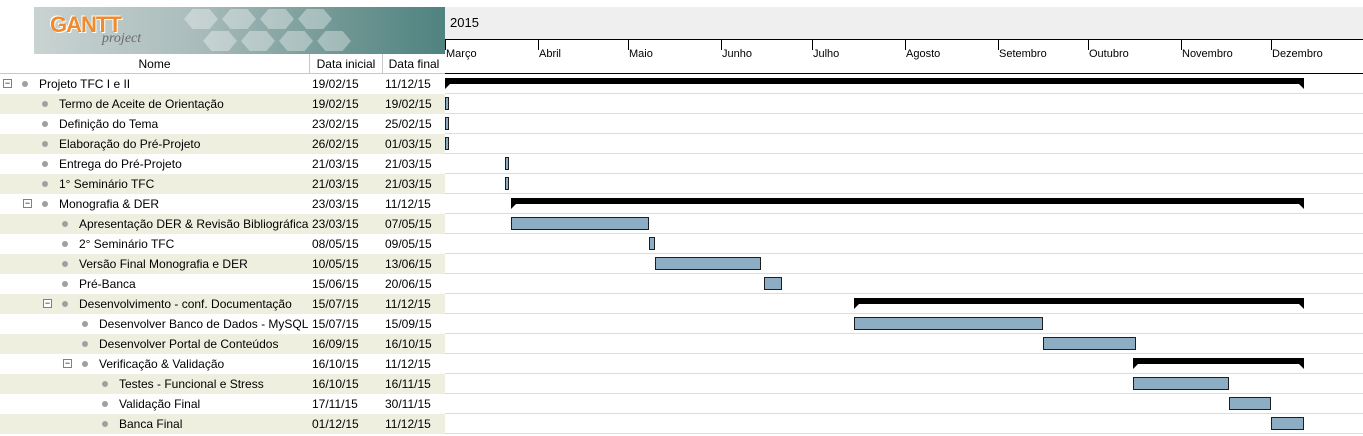 This screenshot has width=1363, height=436. I want to click on task-row: Definição do Tema 23/02/15 25/02/15, so click(222, 124).